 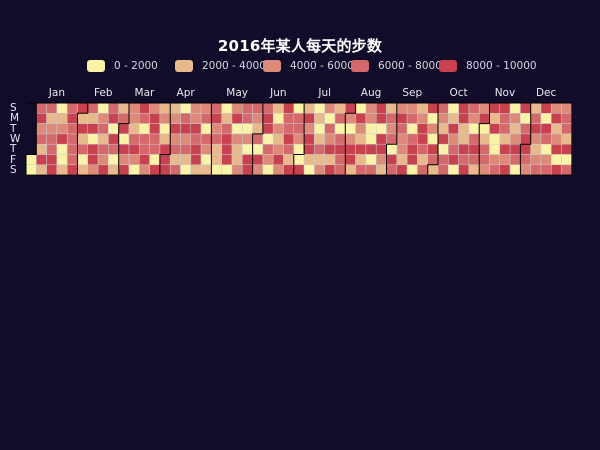 I want to click on legend-item: 6000 - 8000, so click(x=396, y=66).